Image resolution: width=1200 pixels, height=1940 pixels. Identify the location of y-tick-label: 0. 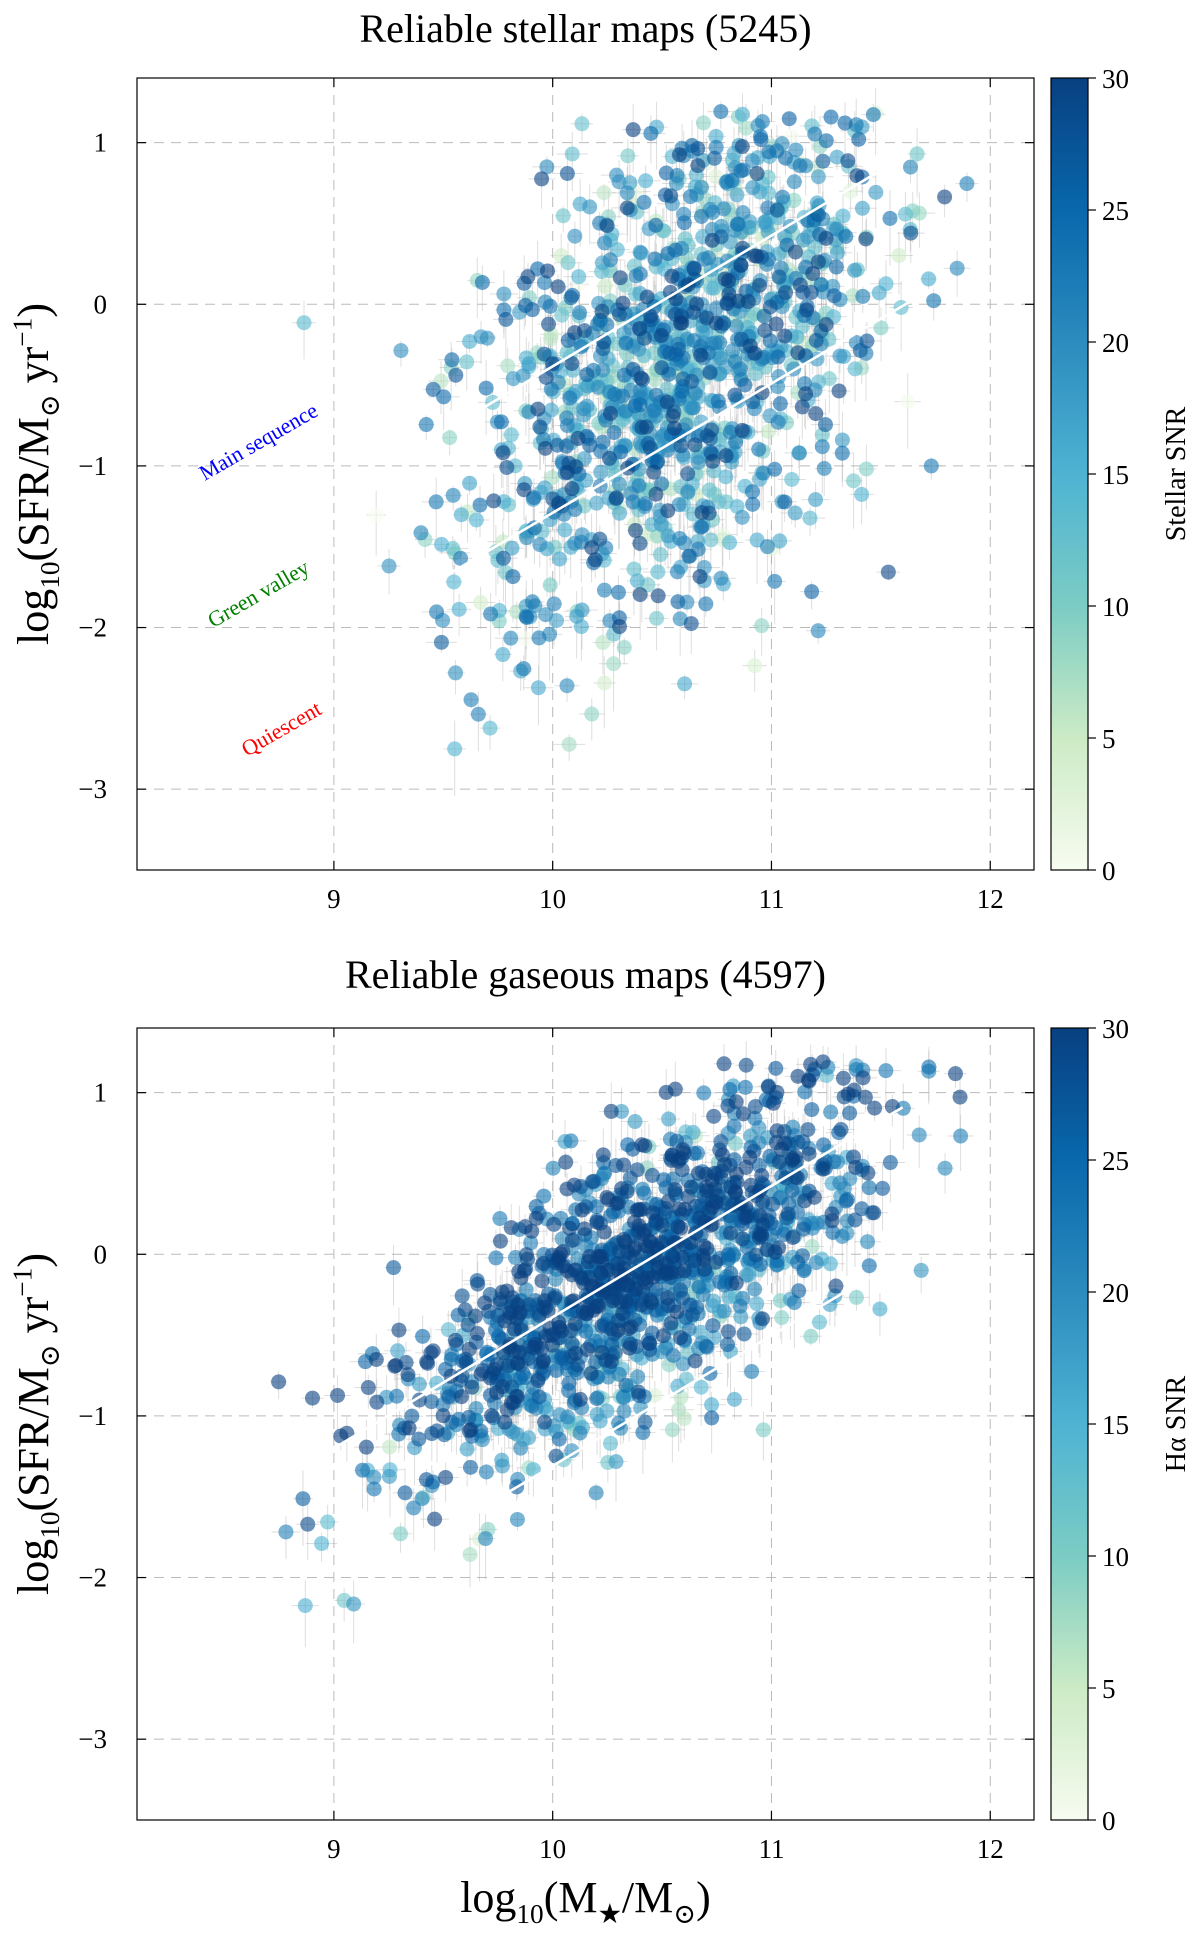
(101, 304).